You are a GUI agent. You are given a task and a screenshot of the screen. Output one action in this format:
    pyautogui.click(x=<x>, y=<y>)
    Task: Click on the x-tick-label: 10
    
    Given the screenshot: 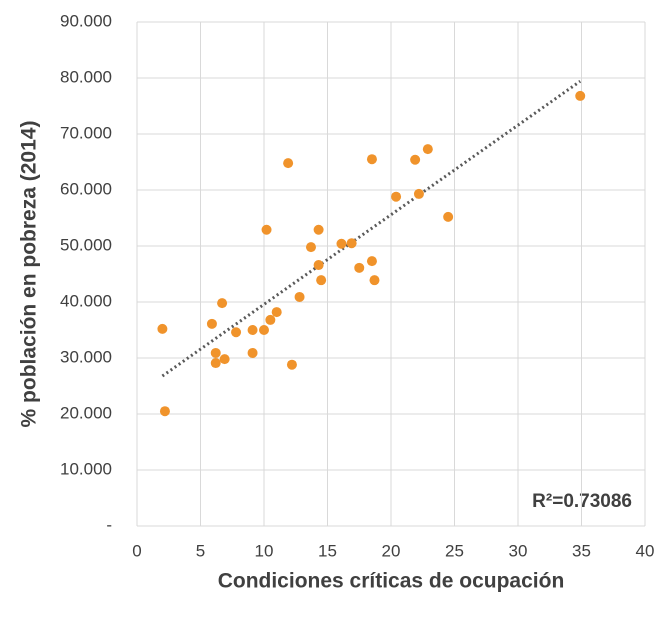 What is the action you would take?
    pyautogui.click(x=264, y=550)
    